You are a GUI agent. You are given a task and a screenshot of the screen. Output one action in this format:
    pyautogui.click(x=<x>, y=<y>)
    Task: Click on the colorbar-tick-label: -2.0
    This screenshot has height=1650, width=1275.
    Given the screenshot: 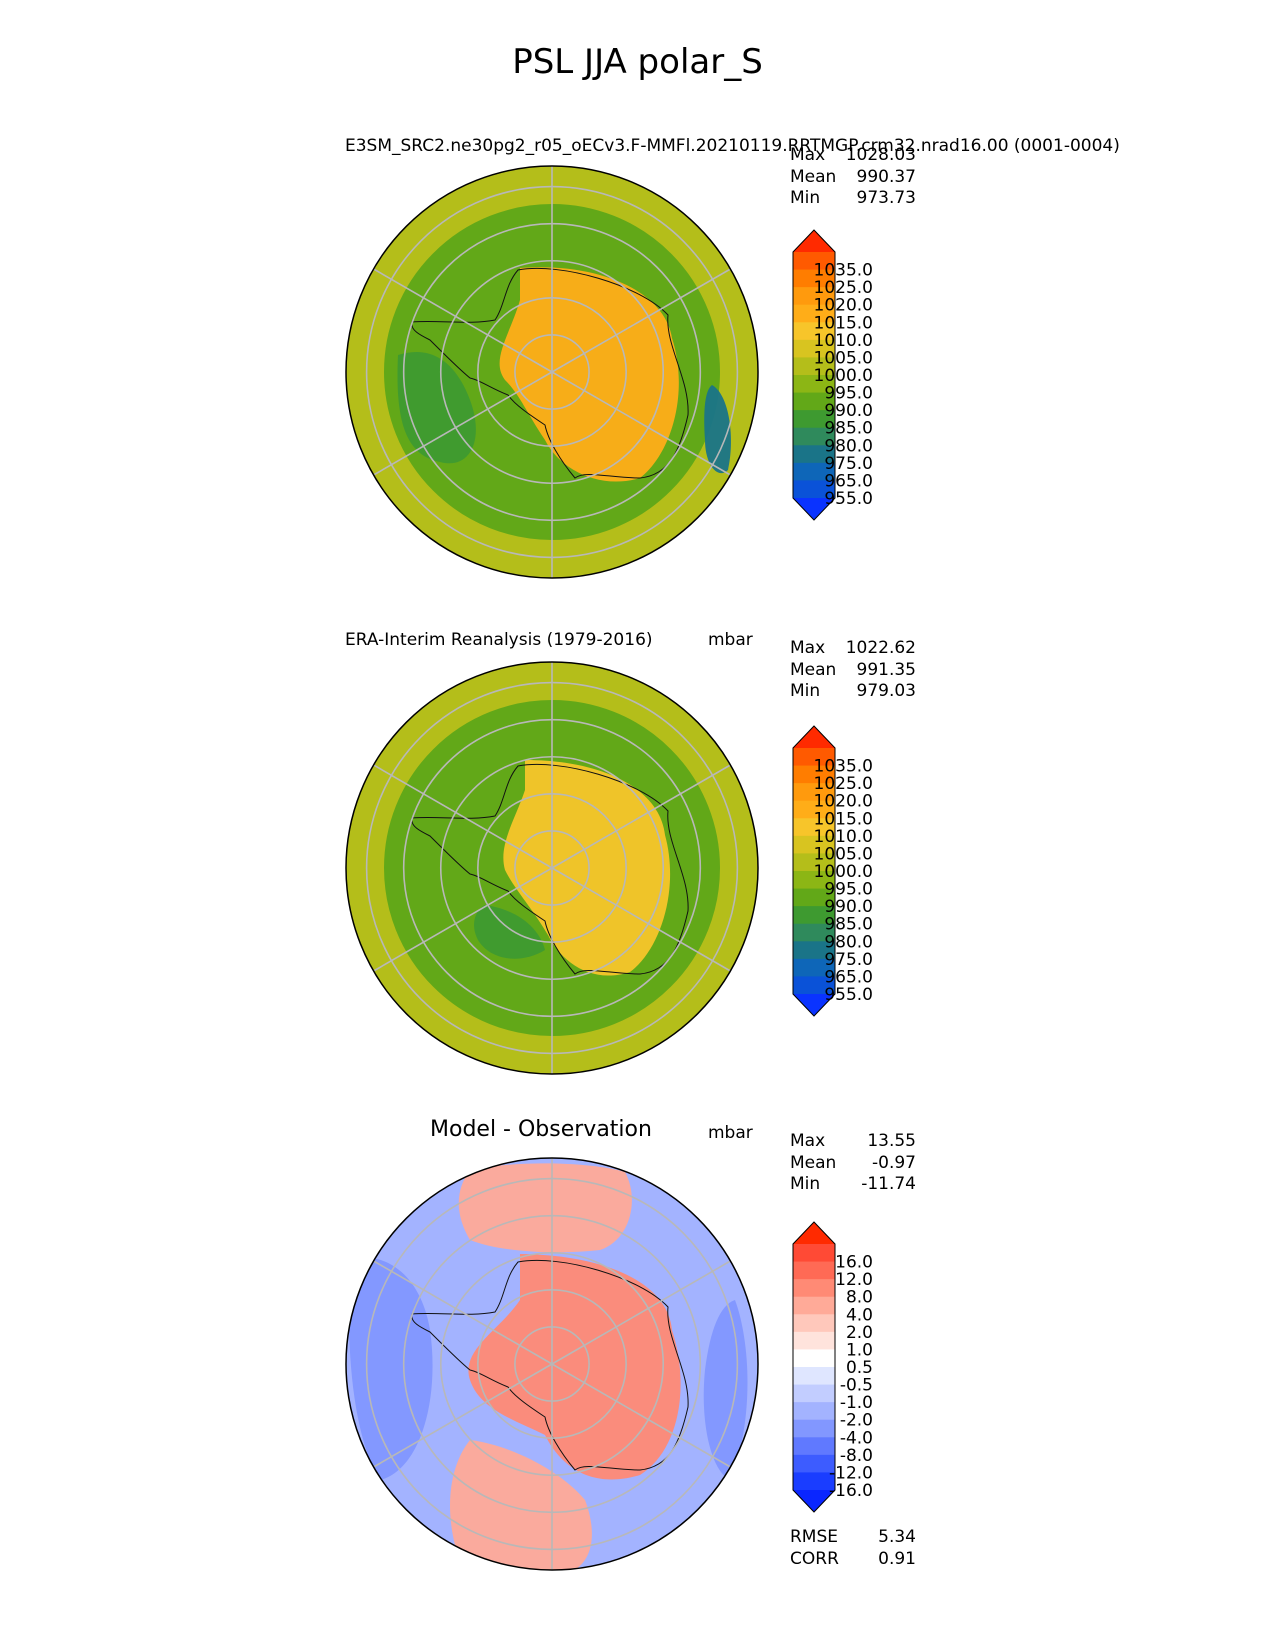 What is the action you would take?
    pyautogui.click(x=856, y=1421)
    